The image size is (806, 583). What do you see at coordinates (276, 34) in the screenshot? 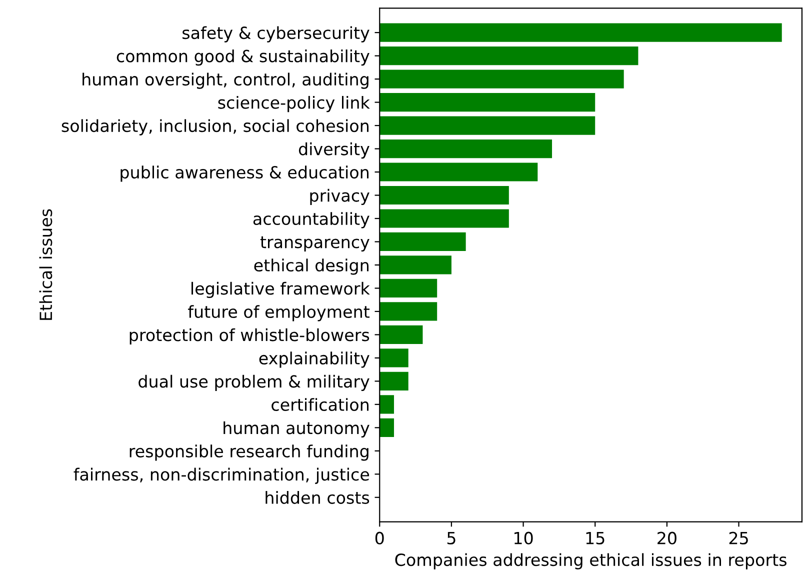
I see `y-tick-label: safety & cybersecurity` at bounding box center [276, 34].